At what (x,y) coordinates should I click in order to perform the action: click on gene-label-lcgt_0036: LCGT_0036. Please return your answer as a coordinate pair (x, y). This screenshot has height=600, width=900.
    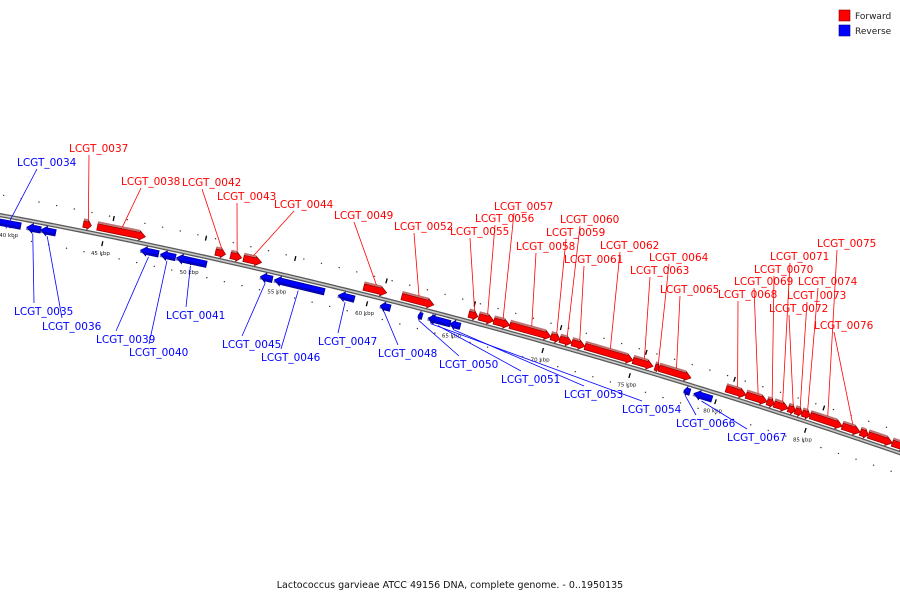
    Looking at the image, I should click on (72, 284).